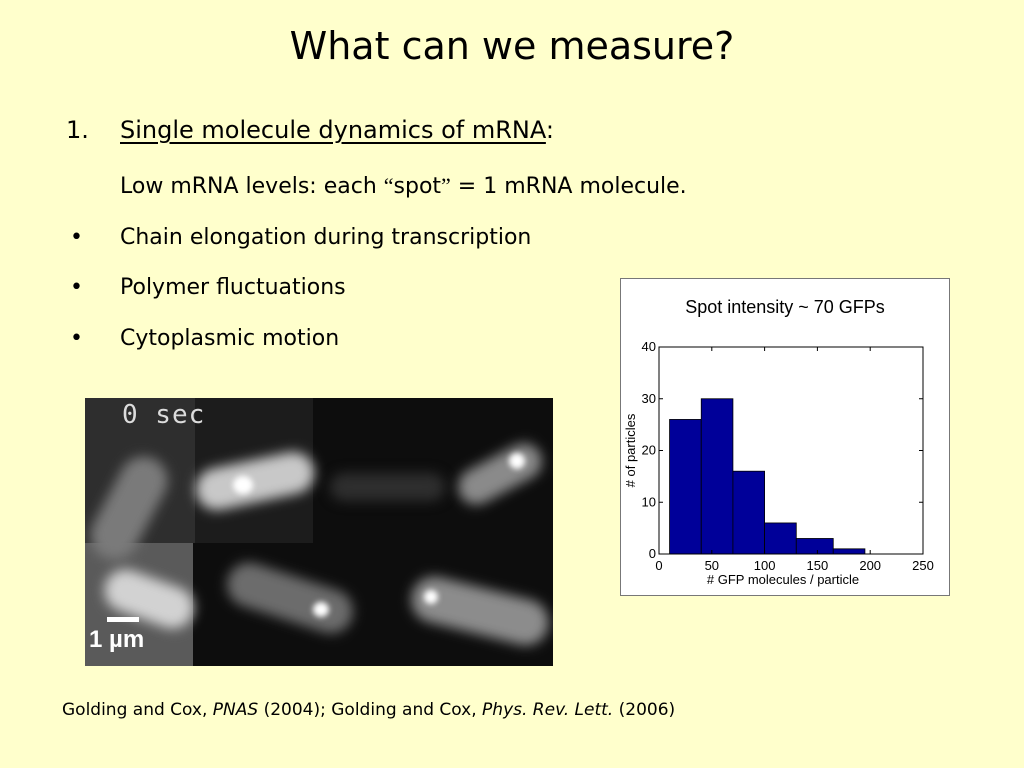 Image resolution: width=1024 pixels, height=768 pixels. Describe the element at coordinates (644, 710) in the screenshot. I see `citation-part: (2006)` at that location.